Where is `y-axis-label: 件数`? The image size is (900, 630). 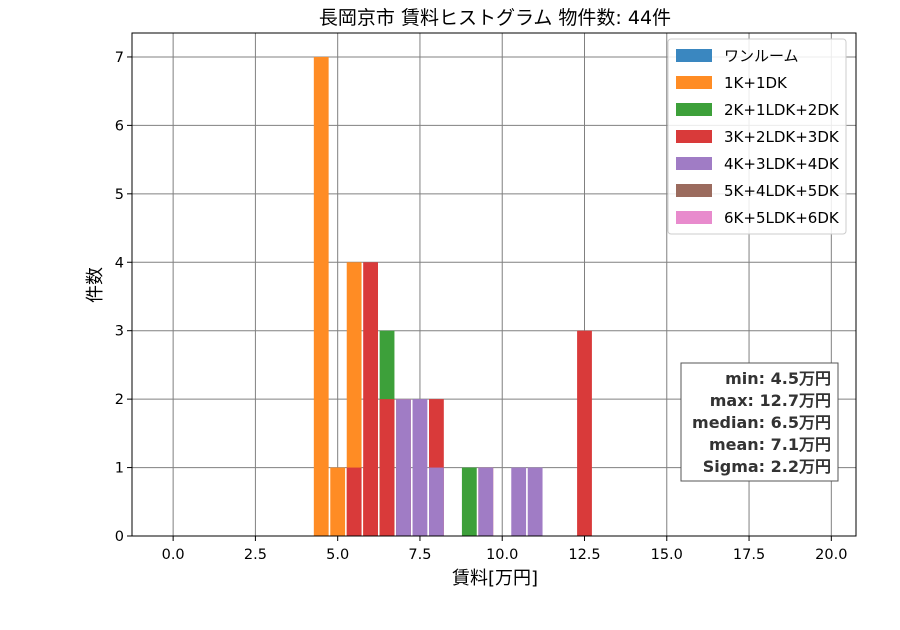
y-axis-label: 件数 is located at coordinates (95, 285).